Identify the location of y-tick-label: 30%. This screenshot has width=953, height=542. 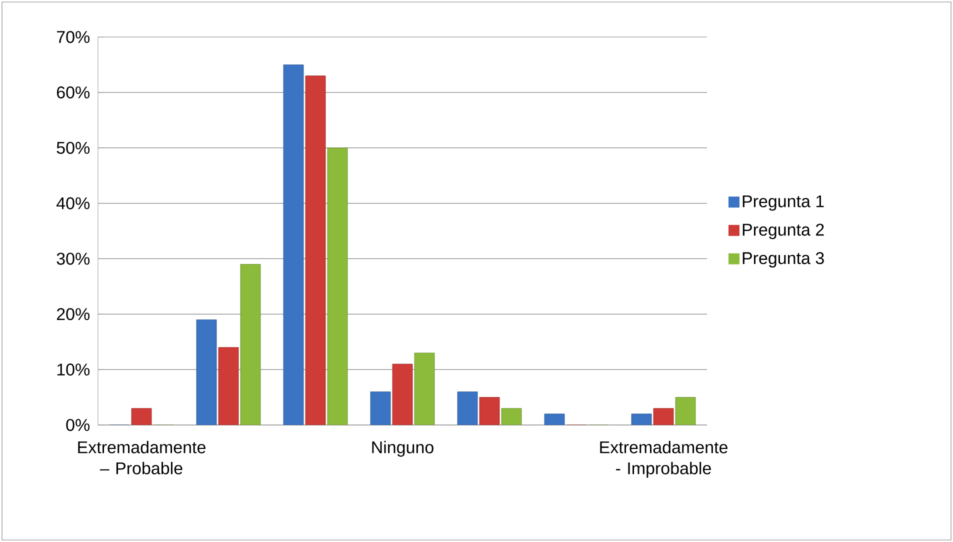
(73, 258).